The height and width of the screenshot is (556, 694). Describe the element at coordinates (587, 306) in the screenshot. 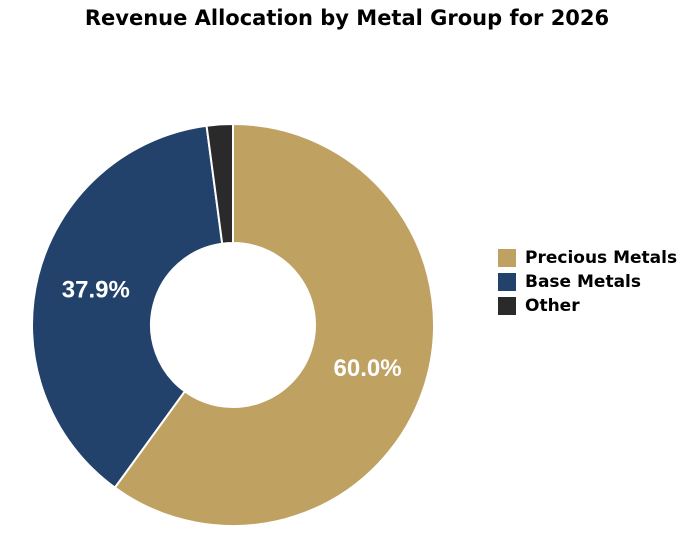

I see `legend-item-other: Other` at that location.